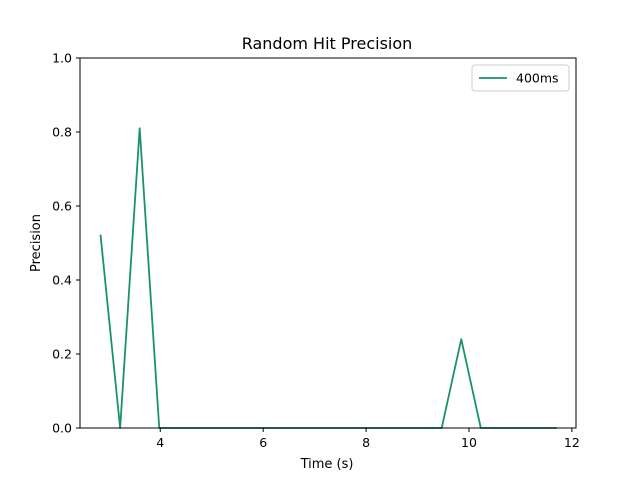 This screenshot has height=480, width=640. Describe the element at coordinates (160, 442) in the screenshot. I see `x-tick-label-0: 4` at that location.